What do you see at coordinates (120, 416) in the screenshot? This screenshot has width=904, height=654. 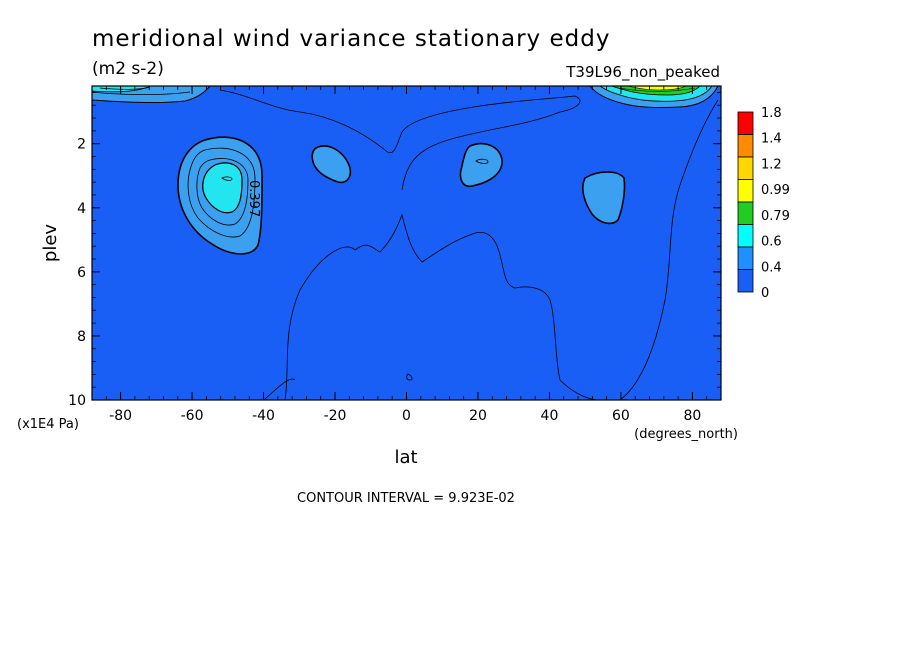 I see `x-tick-label: -80` at bounding box center [120, 416].